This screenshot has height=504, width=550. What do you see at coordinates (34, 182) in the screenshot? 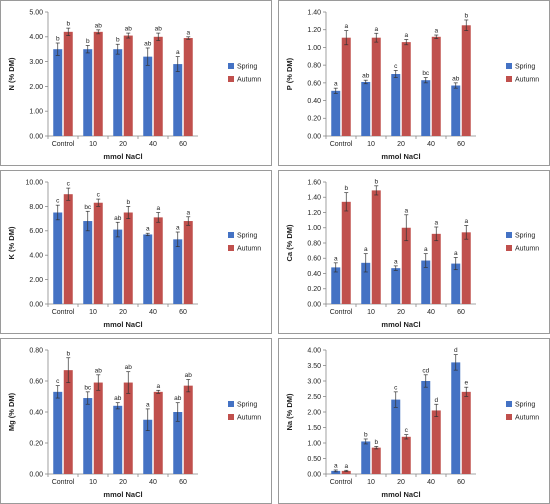
I see `y-tick-label: 10.00` at bounding box center [34, 182].